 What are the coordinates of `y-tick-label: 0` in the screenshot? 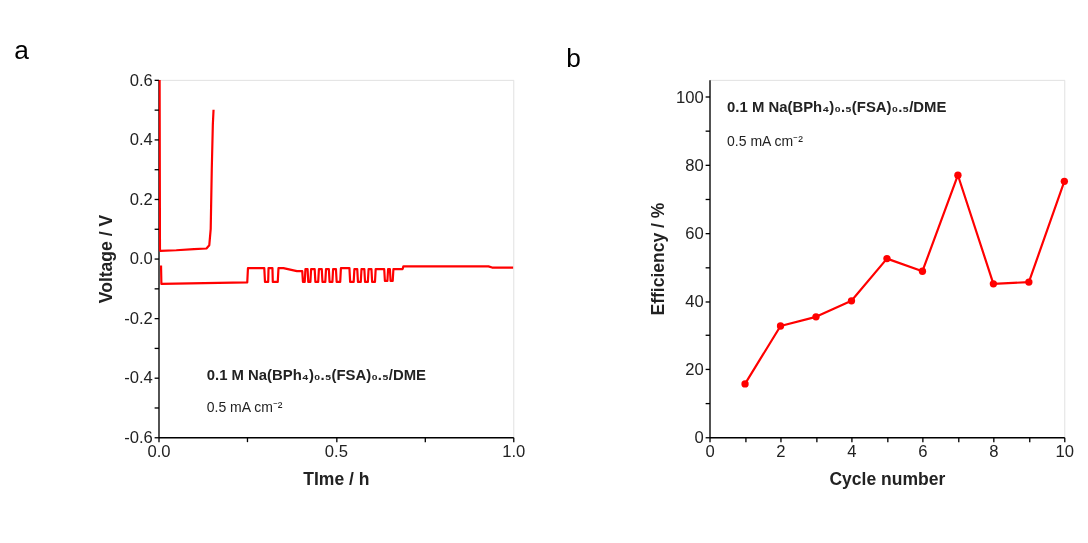 It's located at (699, 438).